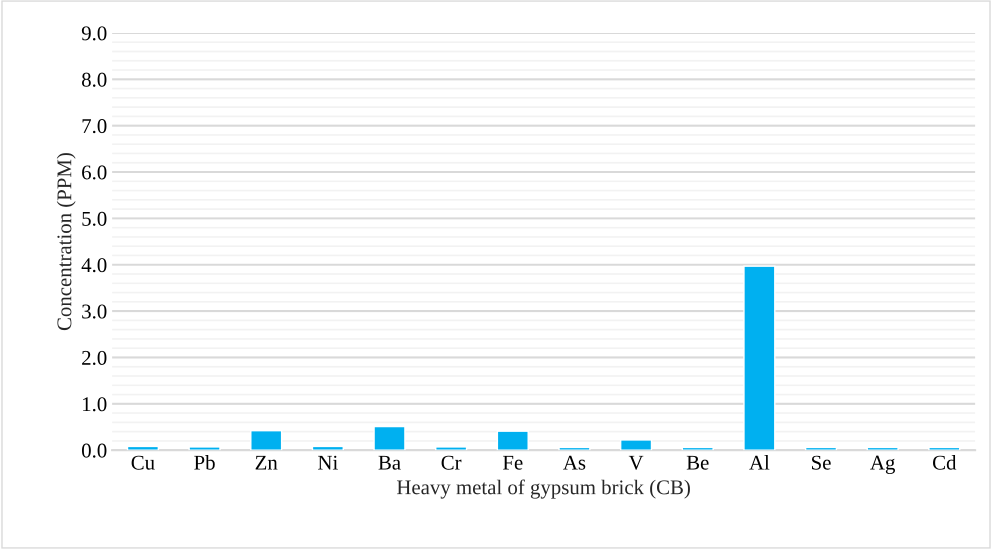  What do you see at coordinates (328, 463) in the screenshot?
I see `x-tick-label: Ni` at bounding box center [328, 463].